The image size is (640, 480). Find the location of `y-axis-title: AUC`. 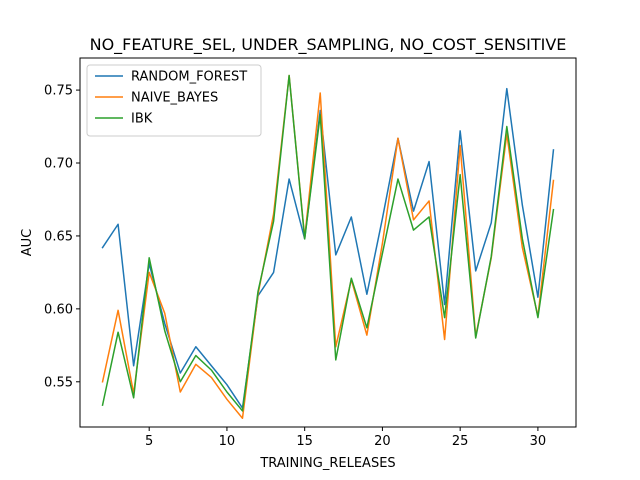

y-axis-title: AUC is located at coordinates (27, 243).